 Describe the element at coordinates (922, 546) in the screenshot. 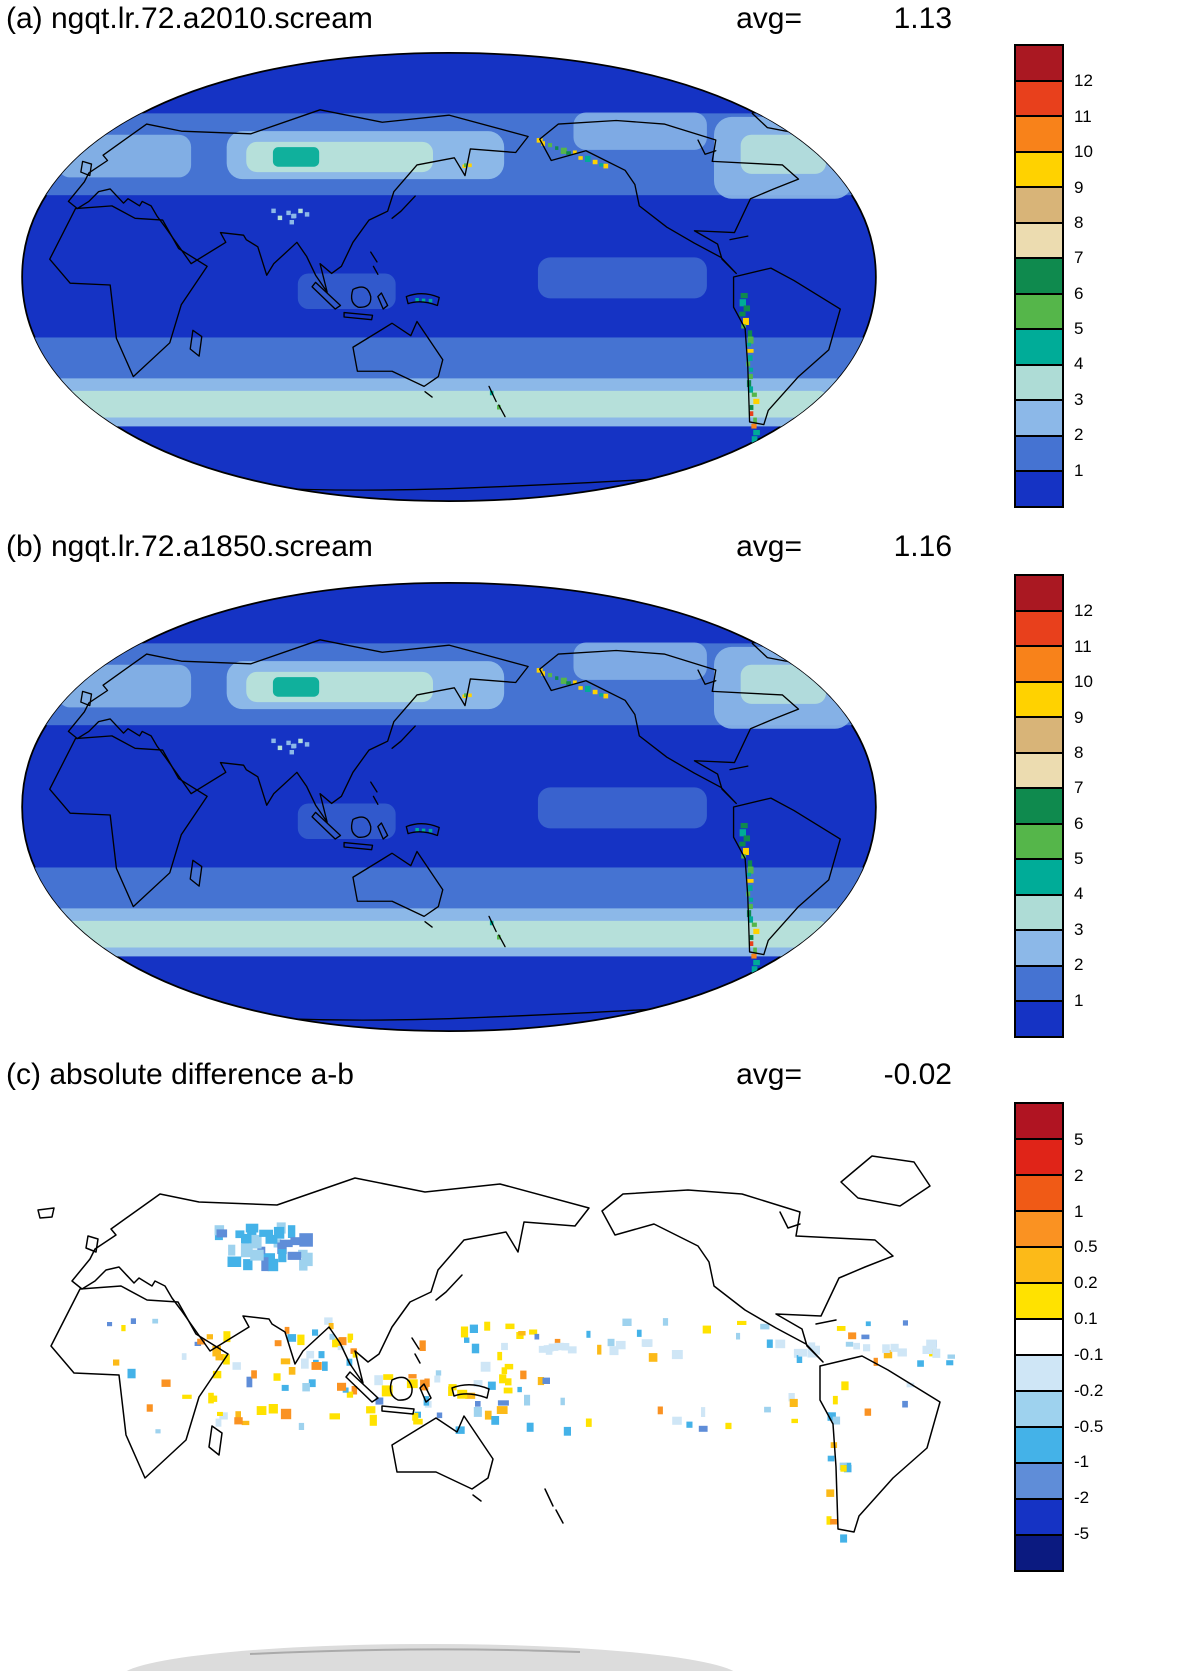

I see `panel-b-avg-value: 1.16` at that location.